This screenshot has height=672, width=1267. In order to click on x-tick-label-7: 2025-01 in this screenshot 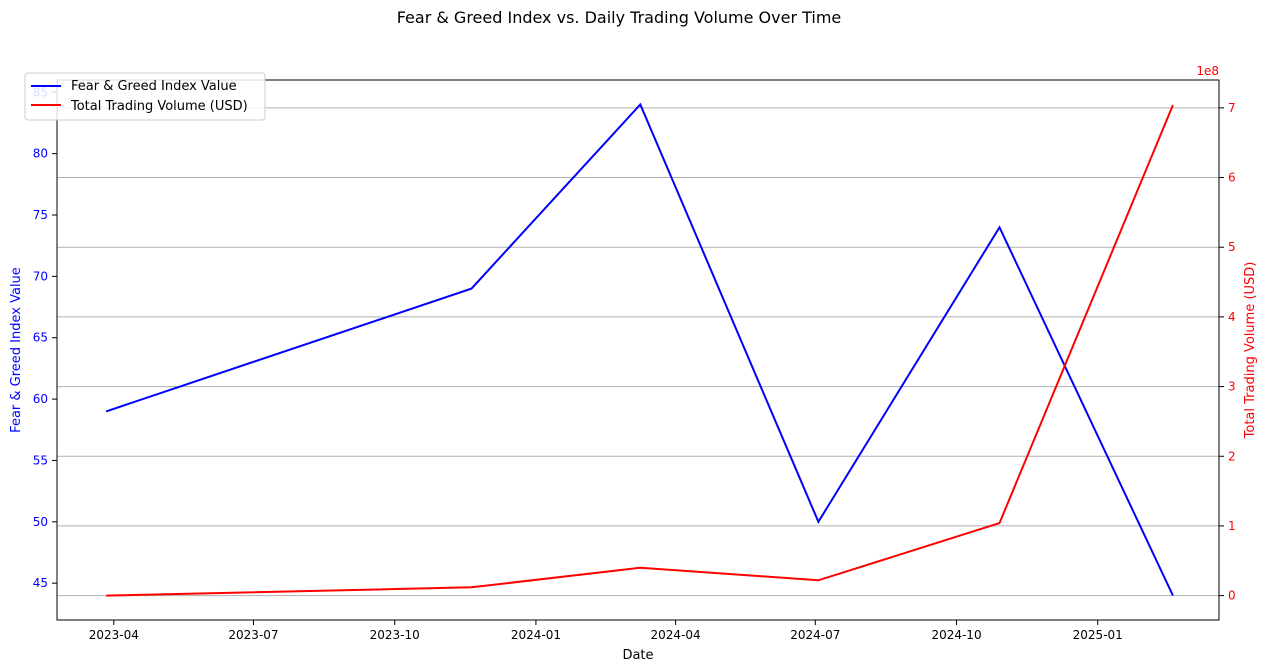, I will do `click(1098, 635)`.